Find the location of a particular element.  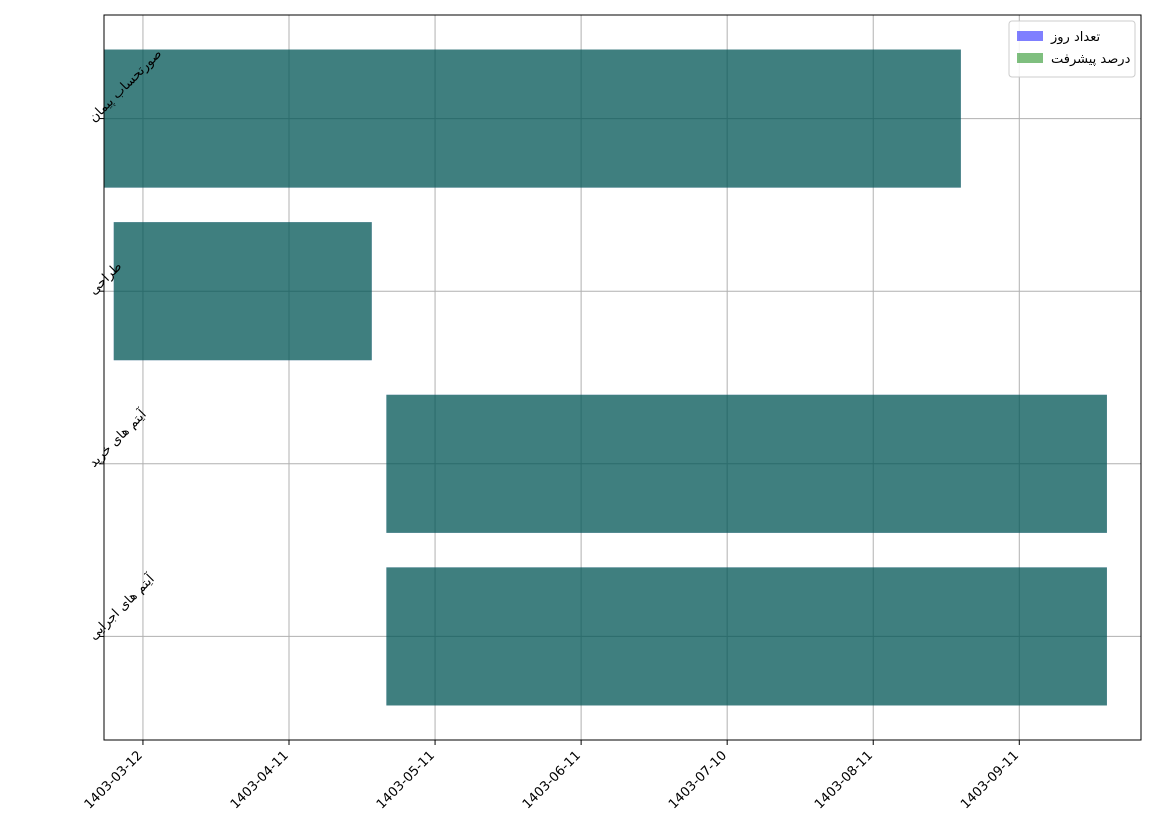

x-tick-label: 1403-09-11 is located at coordinates (990, 780).